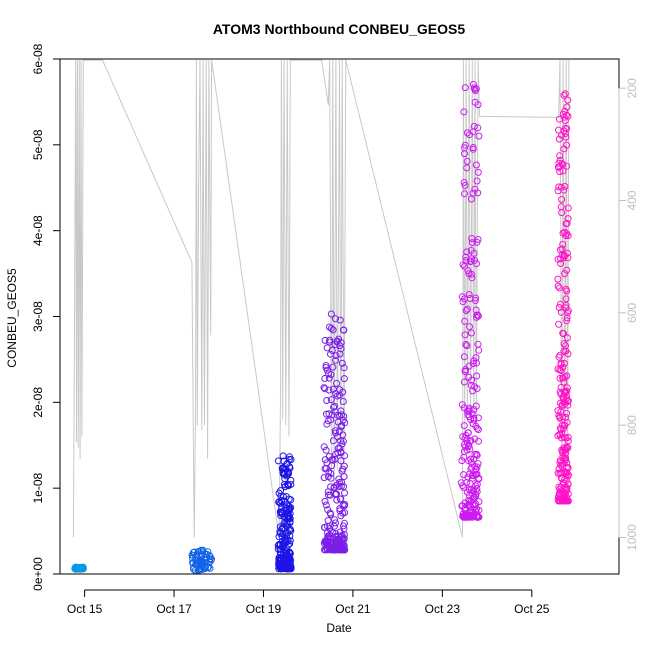  I want to click on x-axis-label: Date, so click(339, 628).